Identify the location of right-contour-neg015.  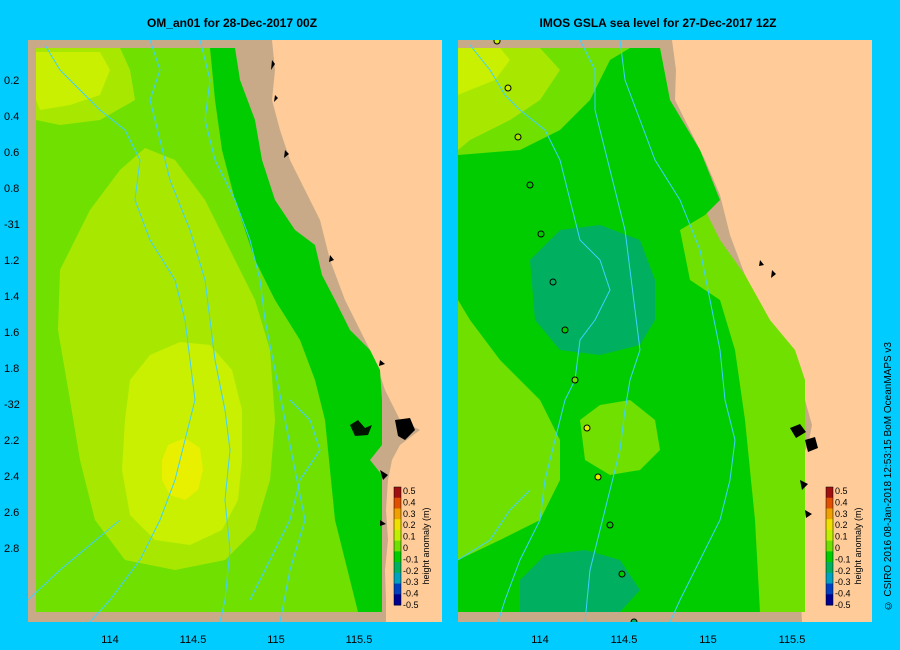
(592, 290).